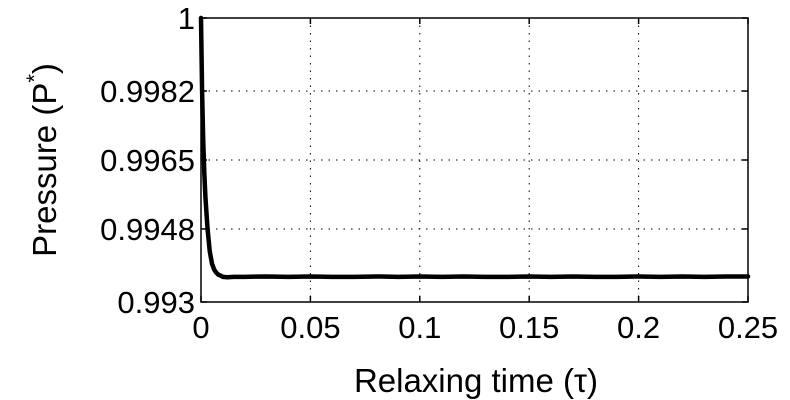 This screenshot has height=400, width=790. I want to click on x-tick-label: 0.25, so click(748, 327).